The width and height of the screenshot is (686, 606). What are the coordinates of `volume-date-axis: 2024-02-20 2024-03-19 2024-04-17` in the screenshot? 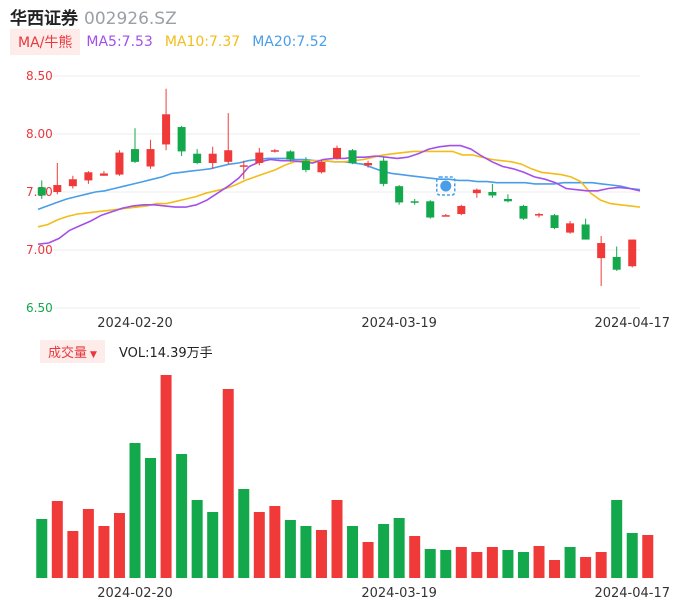 It's located at (383, 593).